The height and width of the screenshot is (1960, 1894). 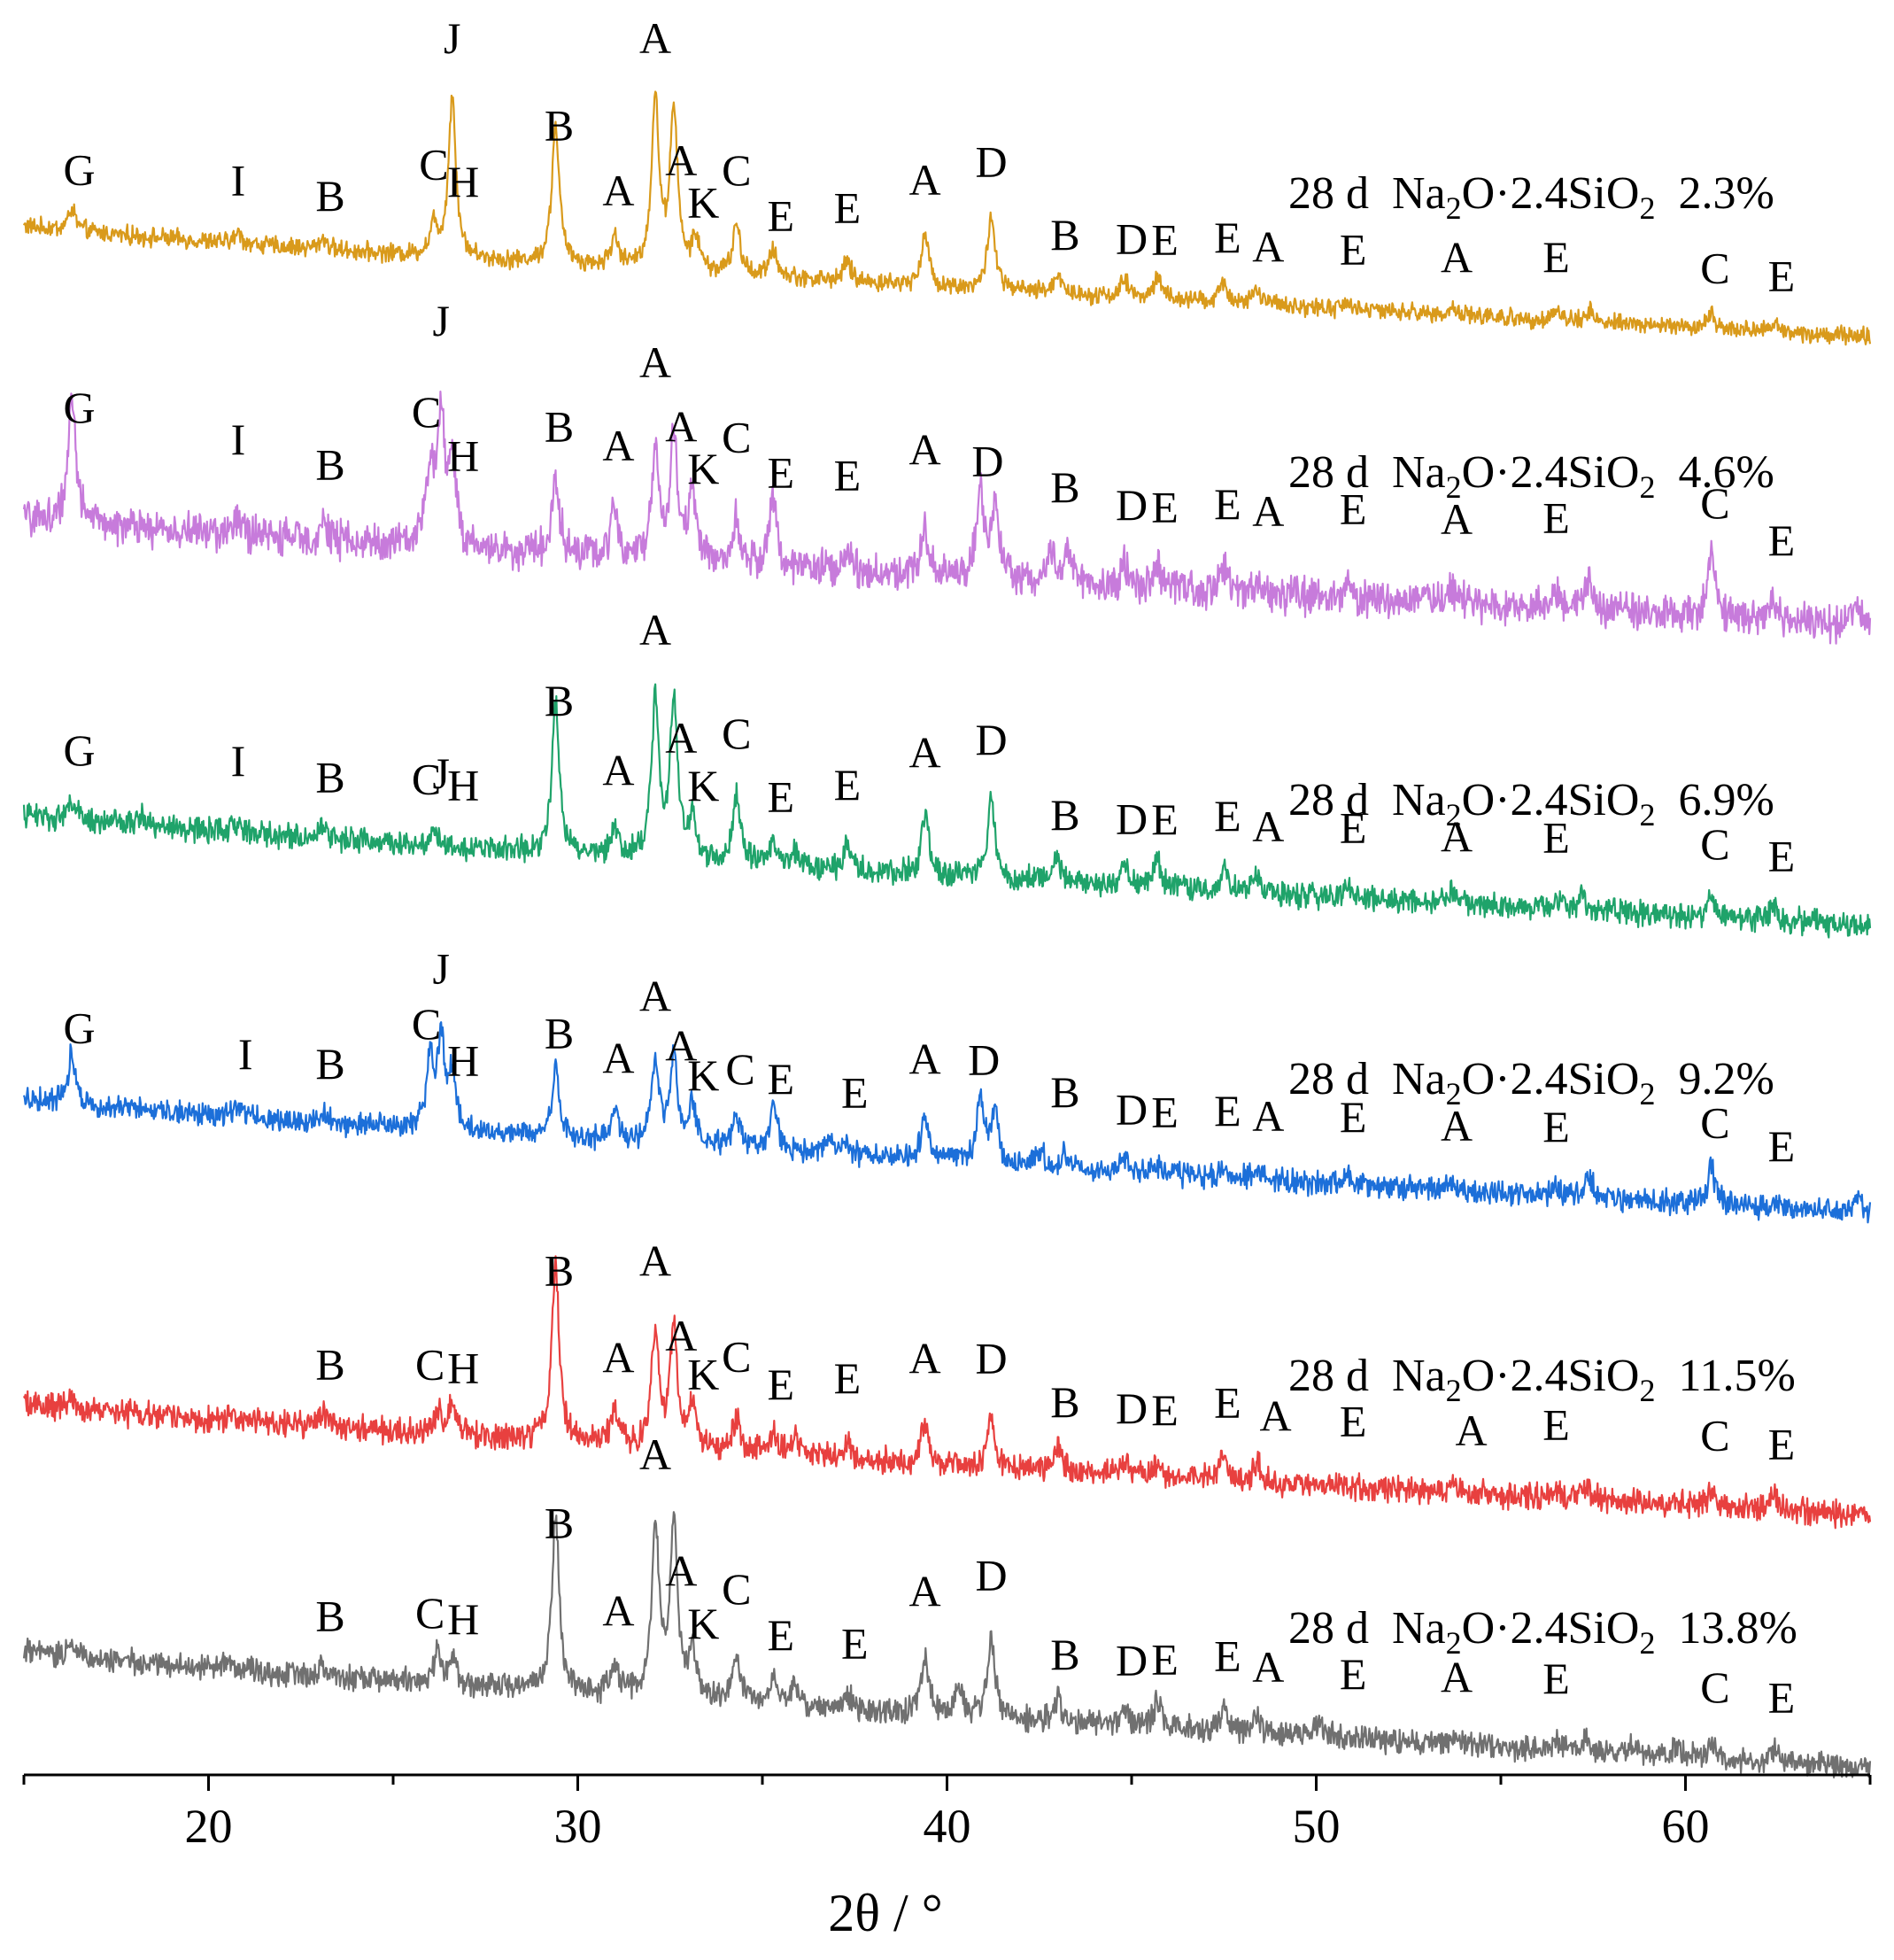 What do you see at coordinates (885, 1913) in the screenshot?
I see `x-axis-title: 2θ / °` at bounding box center [885, 1913].